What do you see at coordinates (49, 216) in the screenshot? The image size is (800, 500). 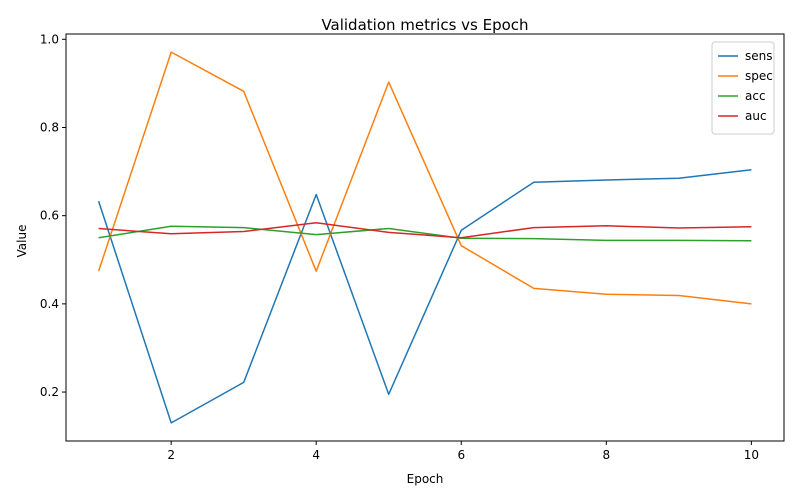 I see `y-tick-label: 0.6` at bounding box center [49, 216].